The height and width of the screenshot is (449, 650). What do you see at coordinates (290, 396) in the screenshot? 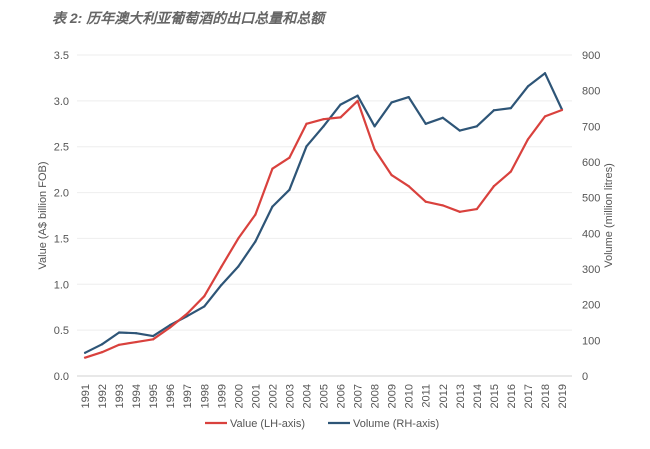
I see `x-tick-label: 2003` at bounding box center [290, 396].